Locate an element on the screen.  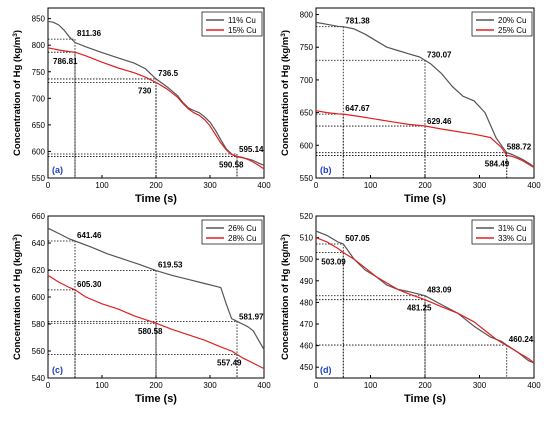
legend-label: 33% Cu is located at coordinates (512, 238).